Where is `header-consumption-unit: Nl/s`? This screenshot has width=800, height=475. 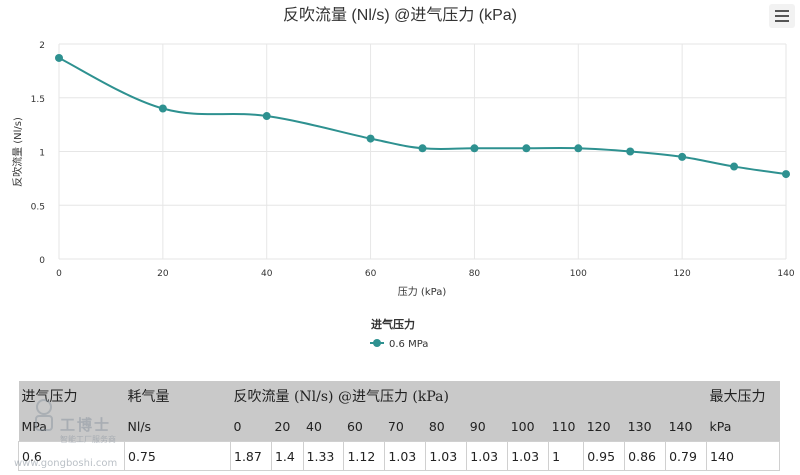
header-consumption-unit: Nl/s is located at coordinates (139, 426).